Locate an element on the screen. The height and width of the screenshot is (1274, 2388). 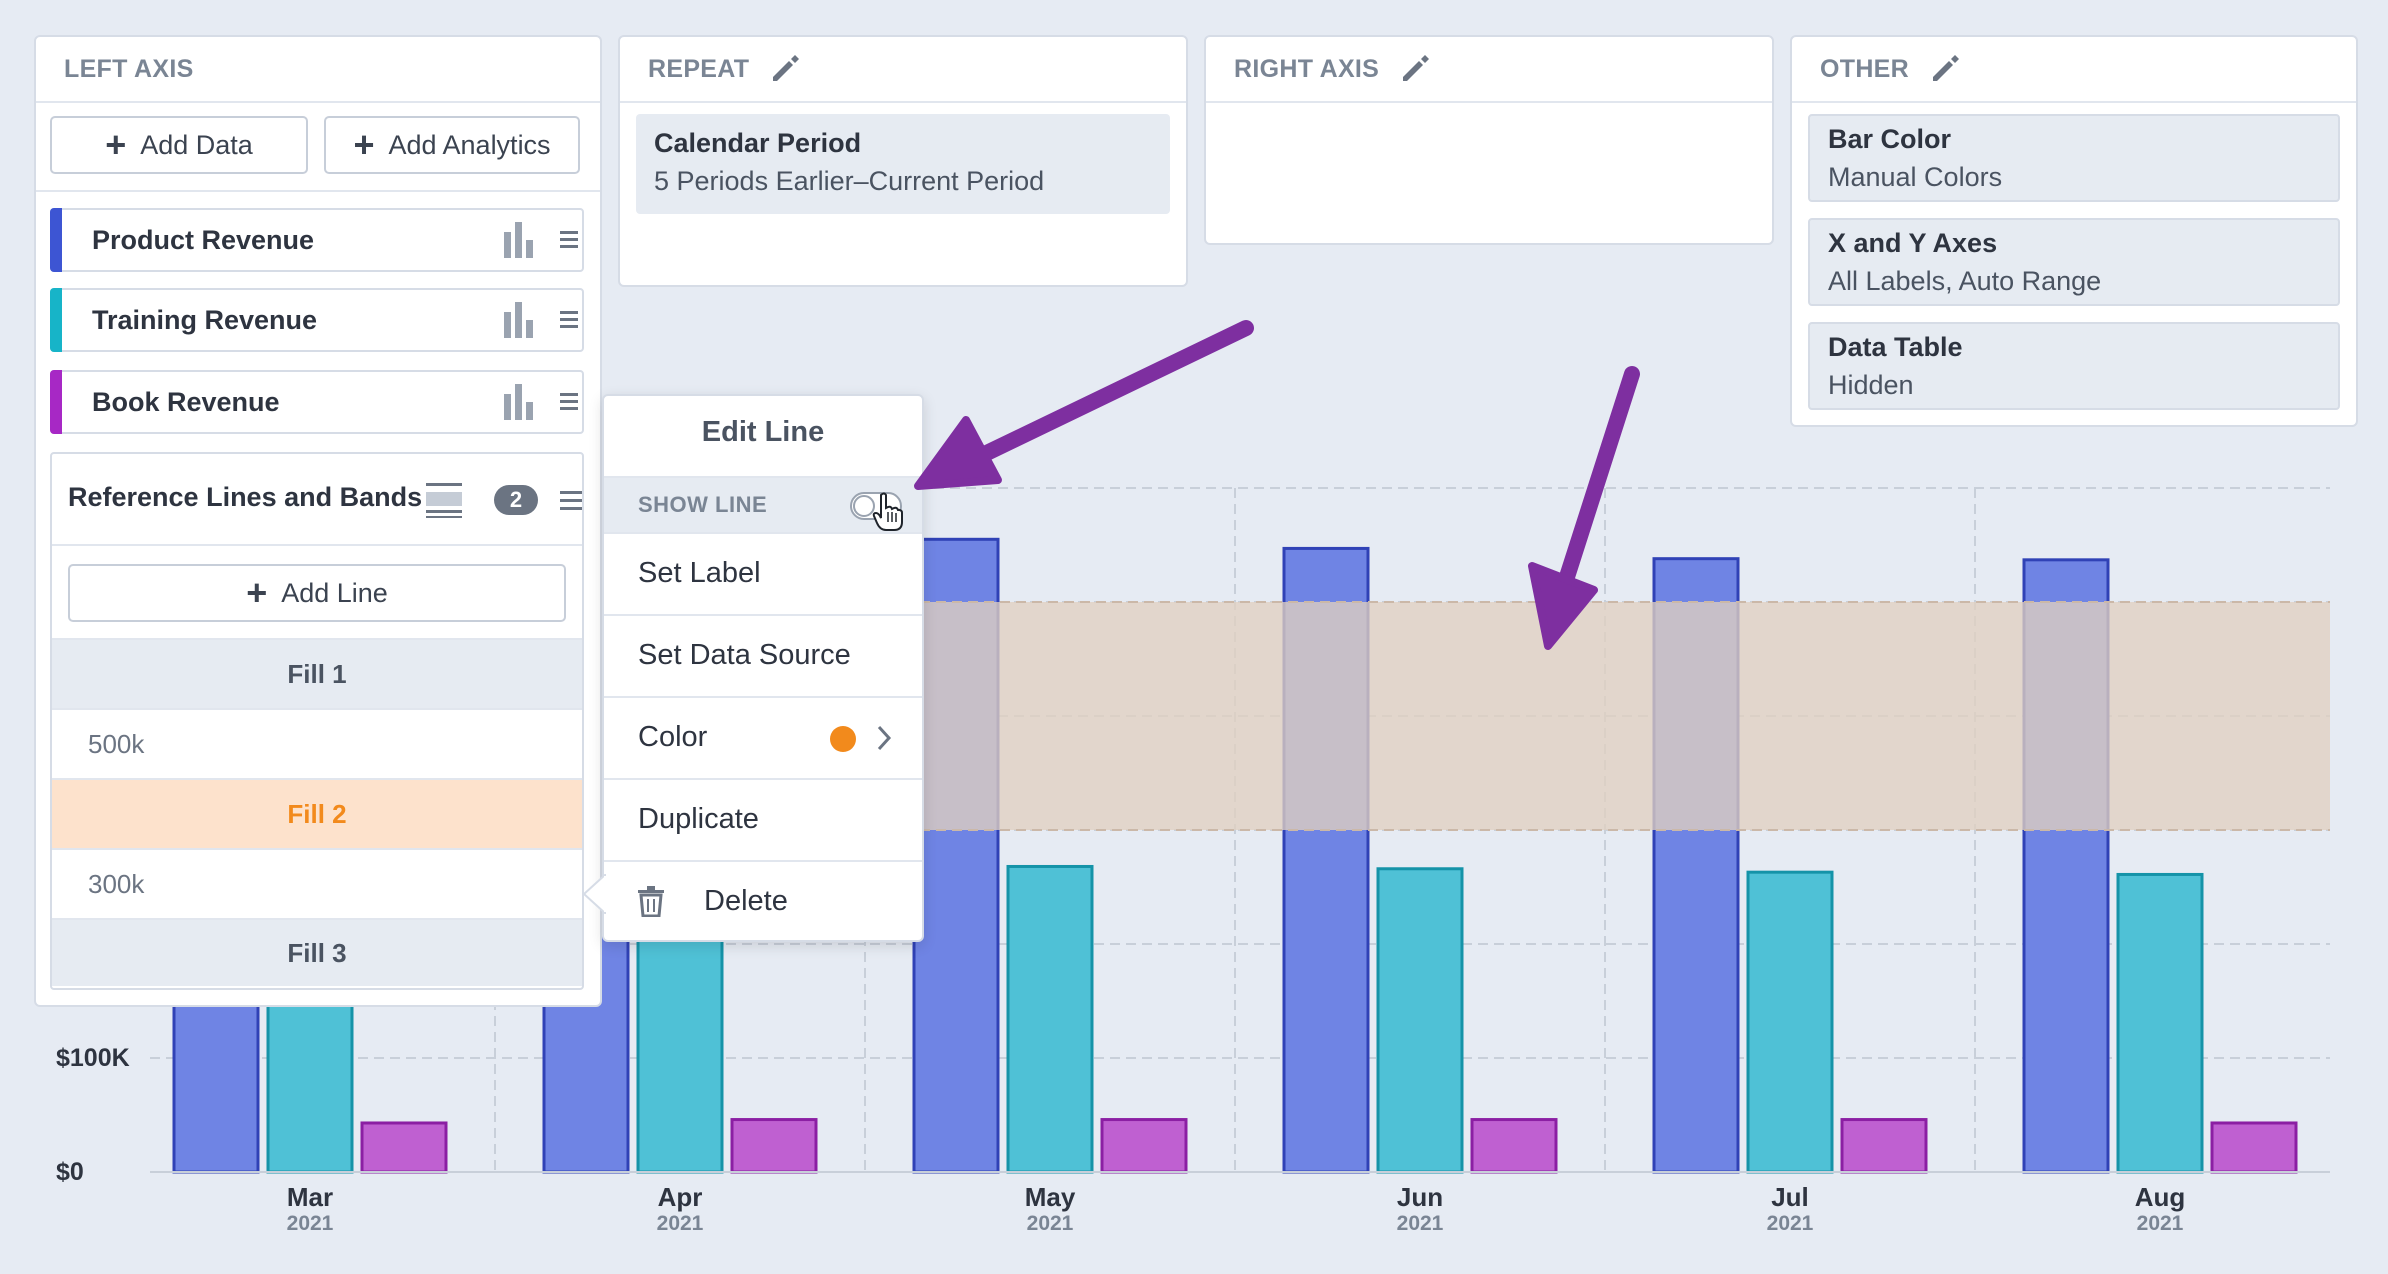
reference-fill-row-selected: Fill 2 is located at coordinates (317, 813).